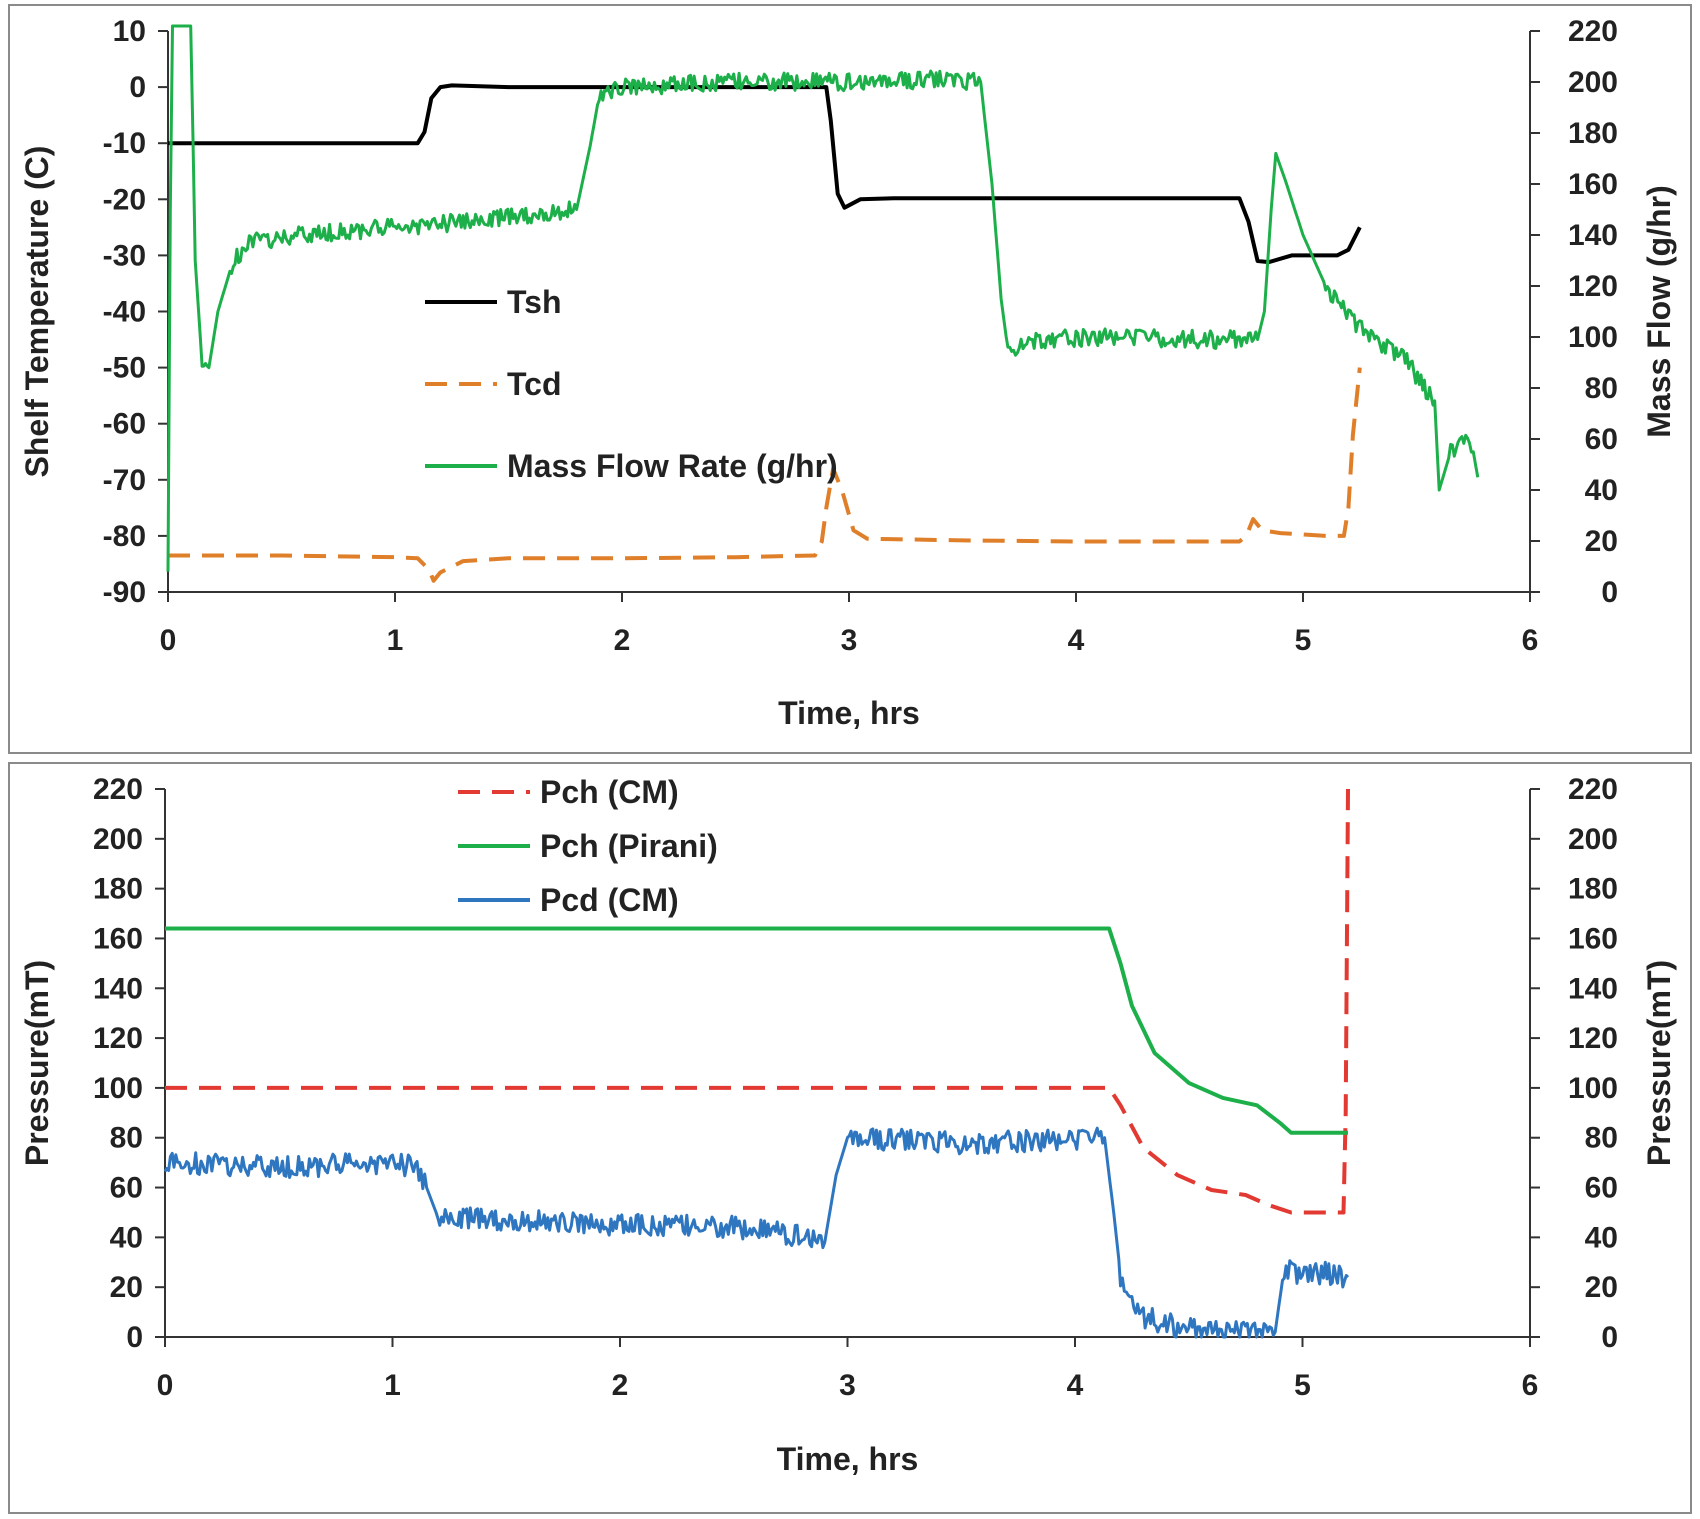 The image size is (1700, 1519). I want to click on y-tick-label-left: 20, so click(126, 1287).